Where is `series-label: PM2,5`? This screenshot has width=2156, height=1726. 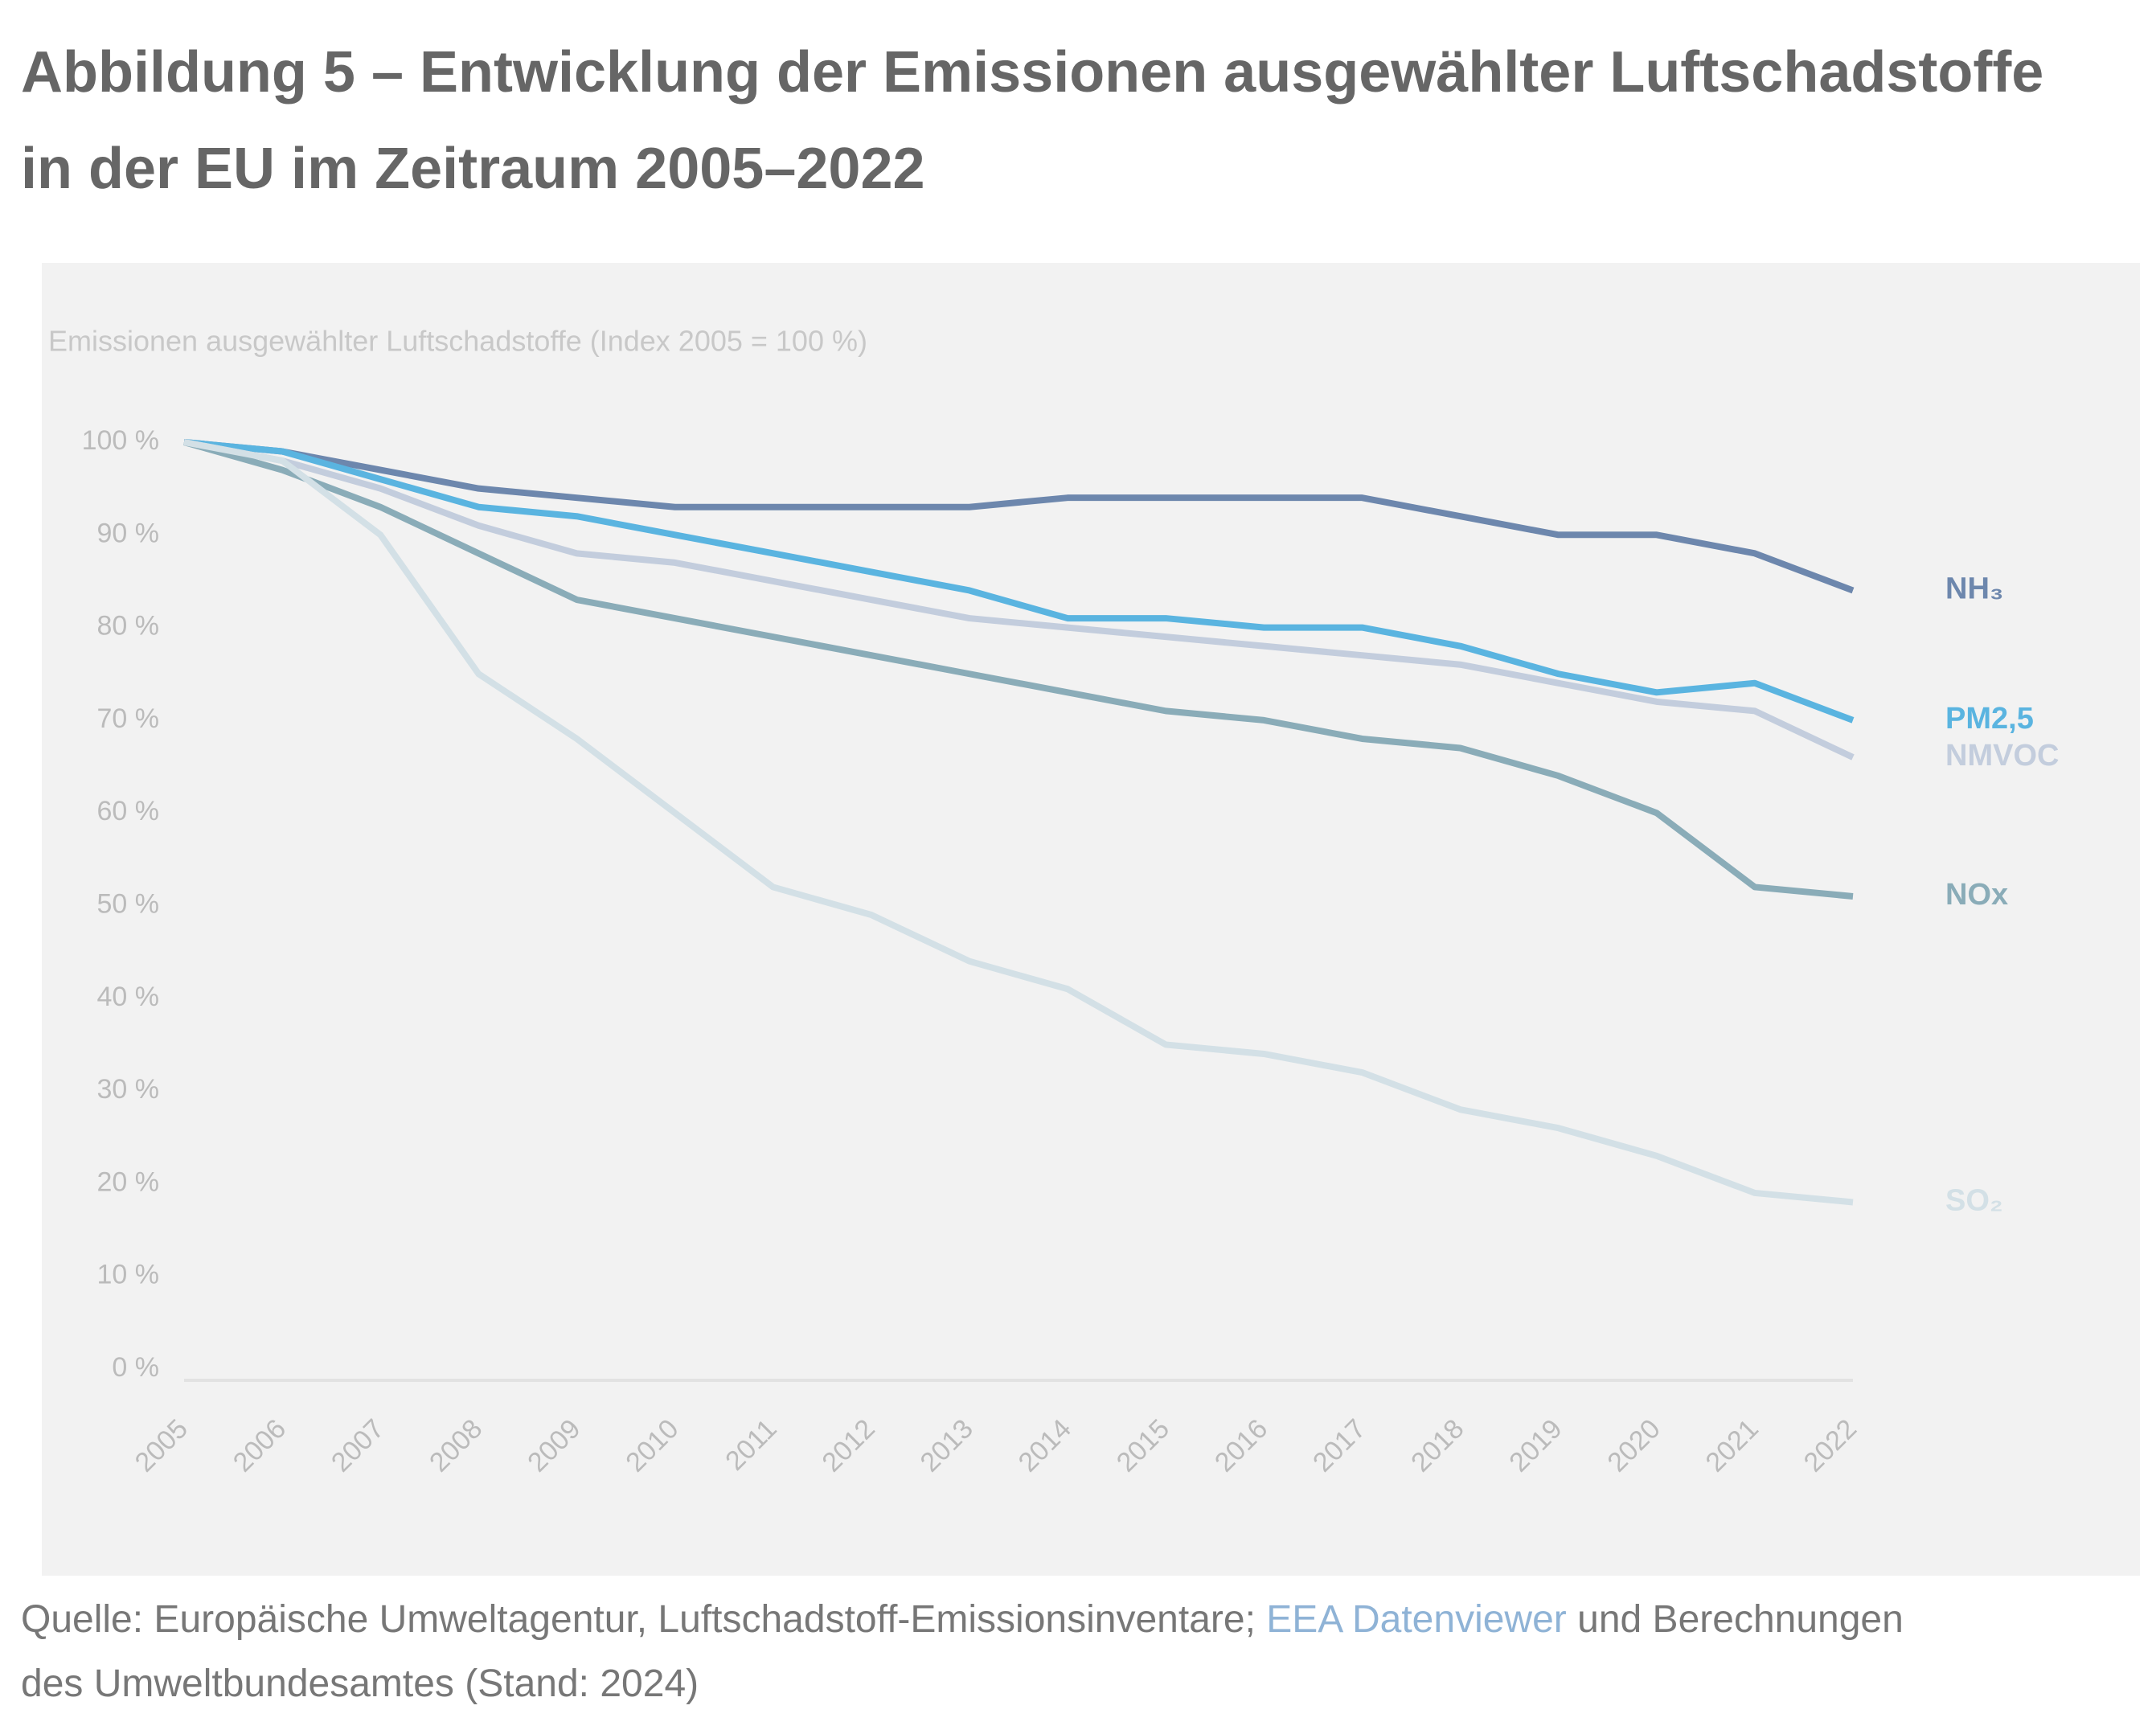
series-label: PM2,5 is located at coordinates (1989, 719).